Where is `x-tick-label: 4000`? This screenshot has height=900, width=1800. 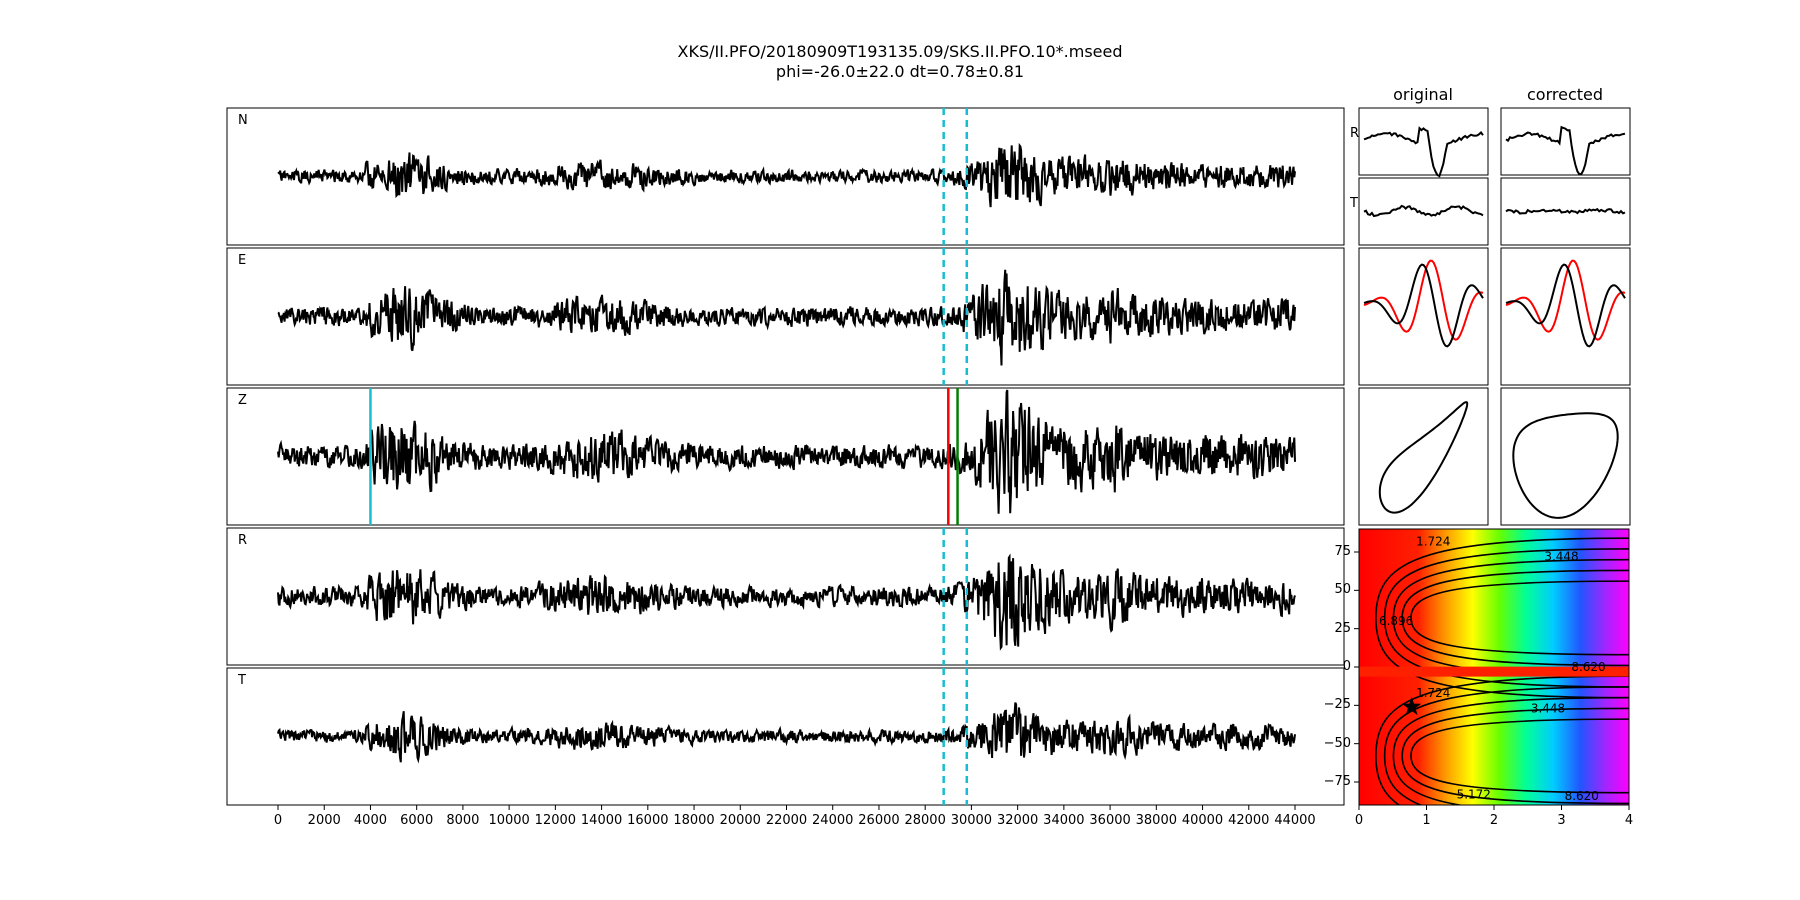
x-tick-label: 4000 is located at coordinates (370, 820).